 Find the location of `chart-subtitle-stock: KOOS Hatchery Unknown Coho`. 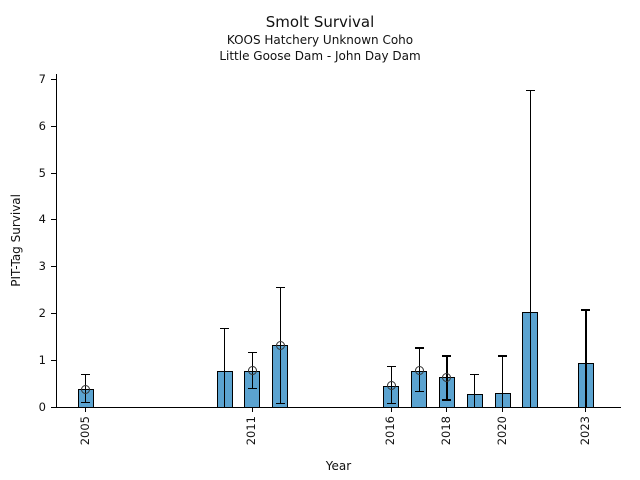

chart-subtitle-stock: KOOS Hatchery Unknown Coho is located at coordinates (320, 40).